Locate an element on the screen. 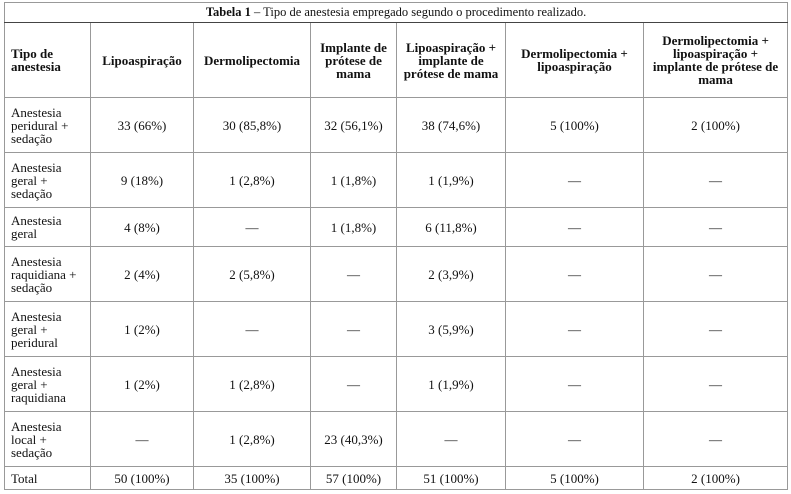  row-label: Anestesia peridural + sedação is located at coordinates (47, 125).